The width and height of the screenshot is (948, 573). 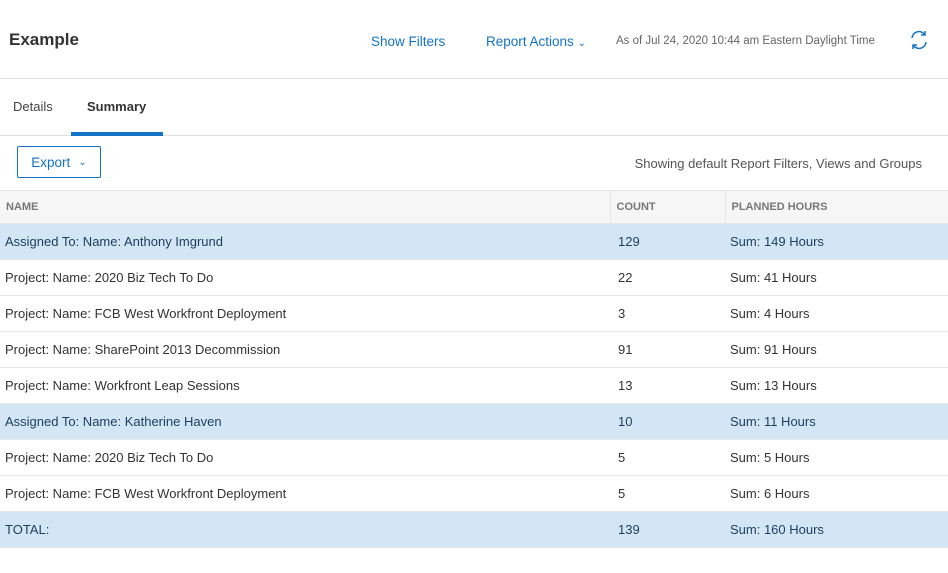 I want to click on tab-bar: Details Summary, so click(x=474, y=107).